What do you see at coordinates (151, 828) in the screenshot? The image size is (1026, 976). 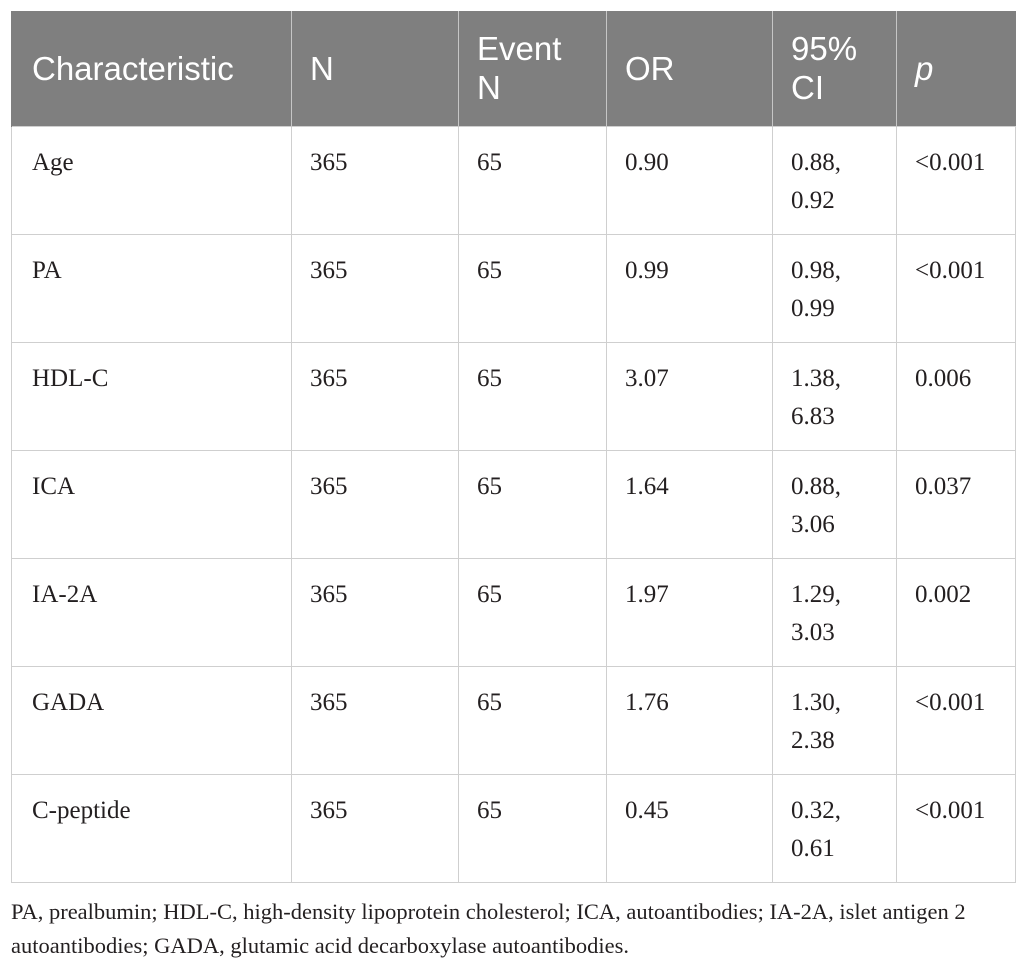 I see `cell-characteristic: C-peptide` at bounding box center [151, 828].